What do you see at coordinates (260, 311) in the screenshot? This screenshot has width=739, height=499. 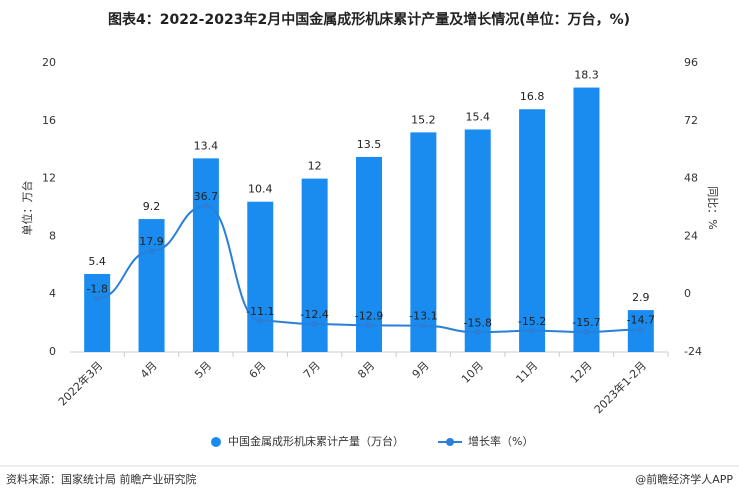 I see `line-label: -11.1` at bounding box center [260, 311].